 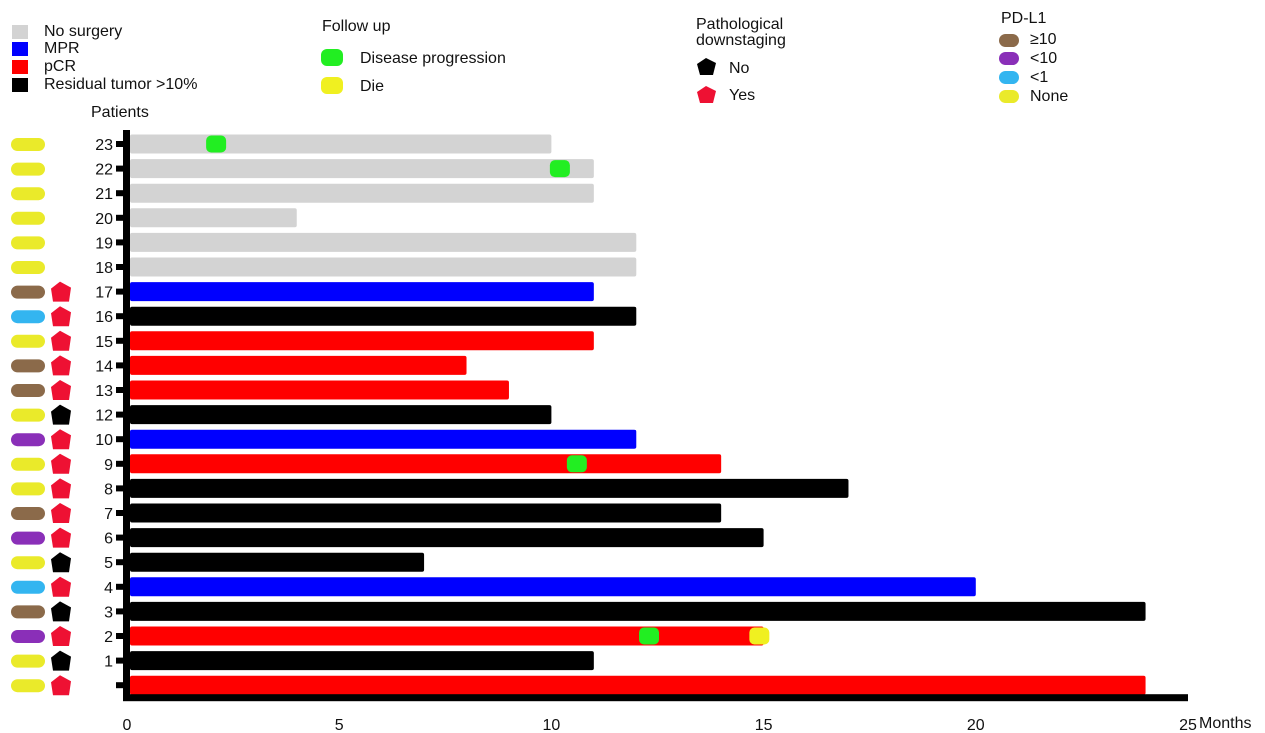 What do you see at coordinates (1009, 96) in the screenshot?
I see `pdl1-none-swatch` at bounding box center [1009, 96].